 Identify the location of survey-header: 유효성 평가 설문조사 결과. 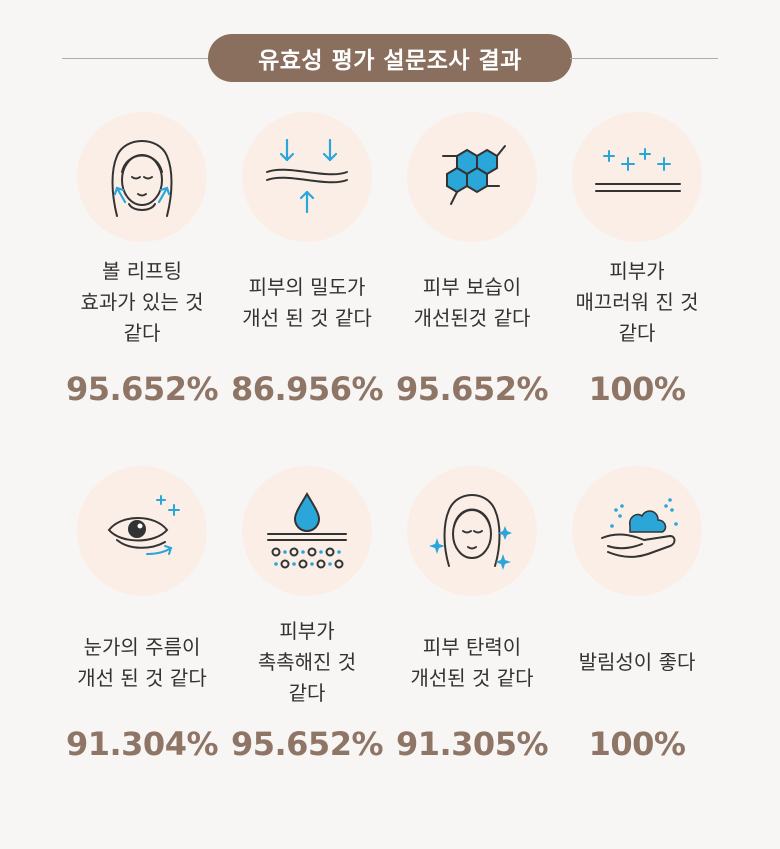
(390, 58).